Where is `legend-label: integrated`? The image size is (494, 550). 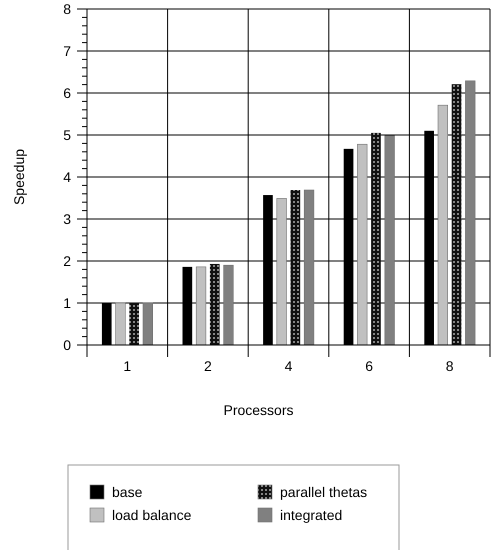
legend-label: integrated is located at coordinates (311, 514).